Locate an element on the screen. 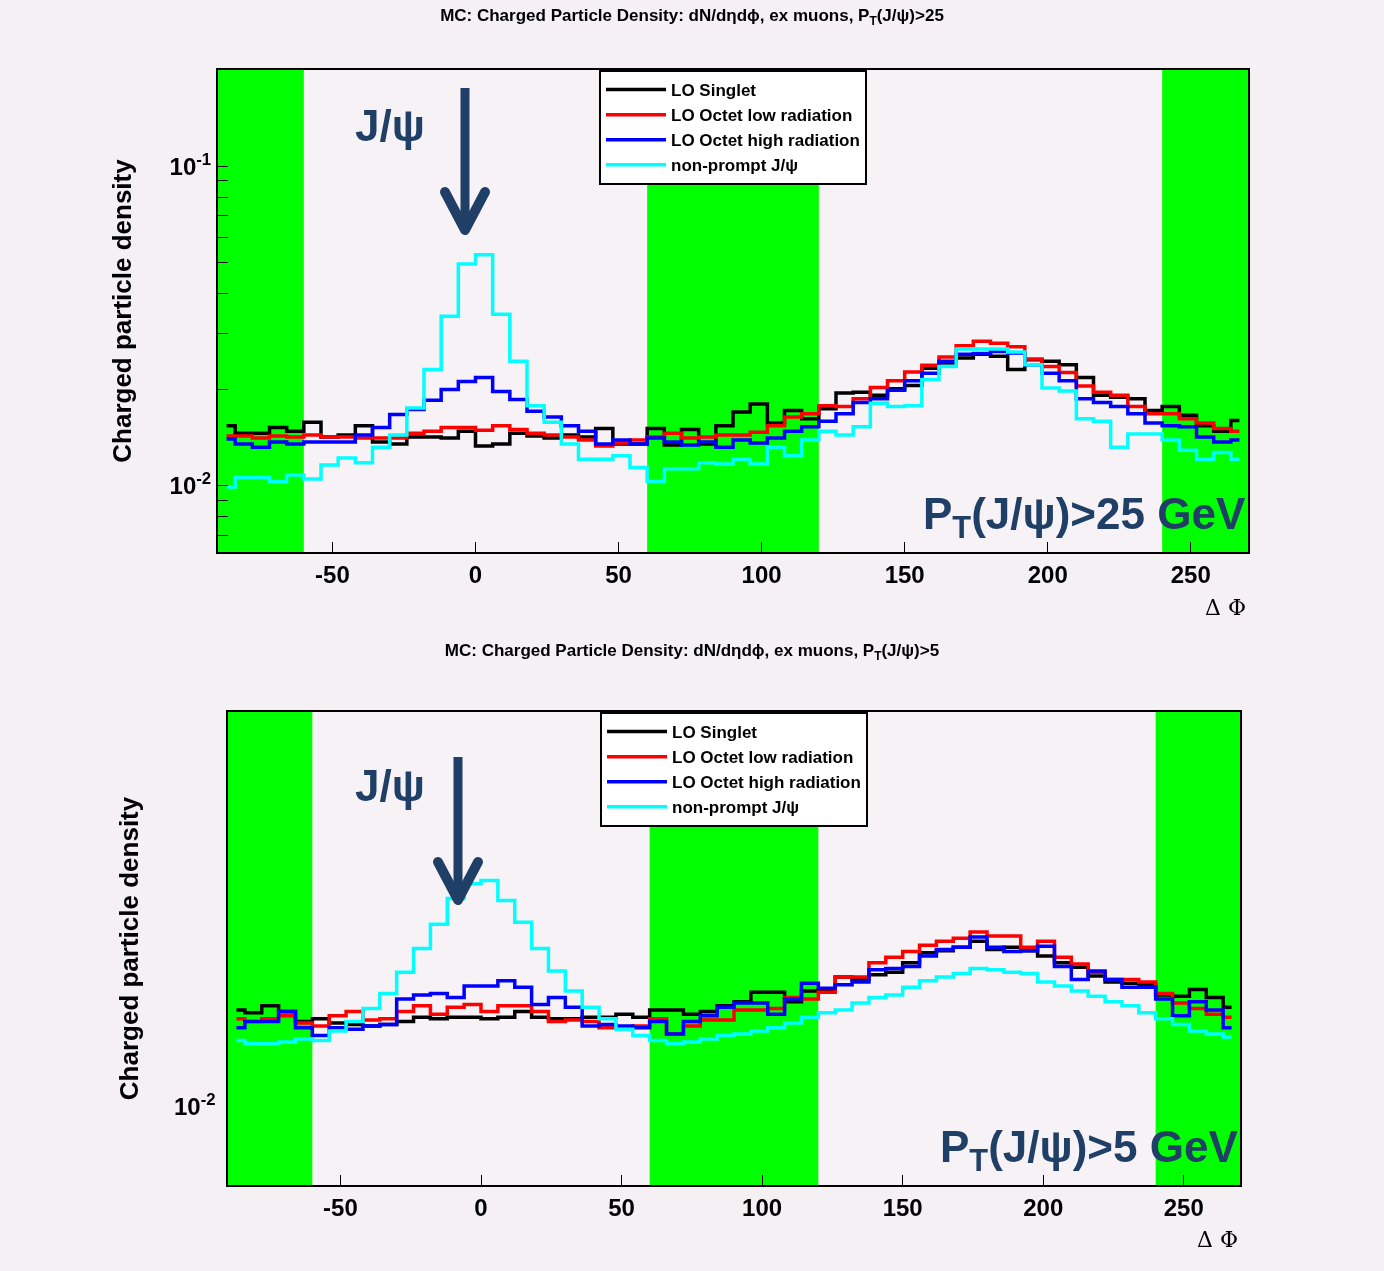 Image resolution: width=1384 pixels, height=1271 pixels. chart-title: MC: Charged Particle Density: dN/dηdϕ, ex muons, P$_{T}$(J/ψ)>25 is located at coordinates (692, 17).